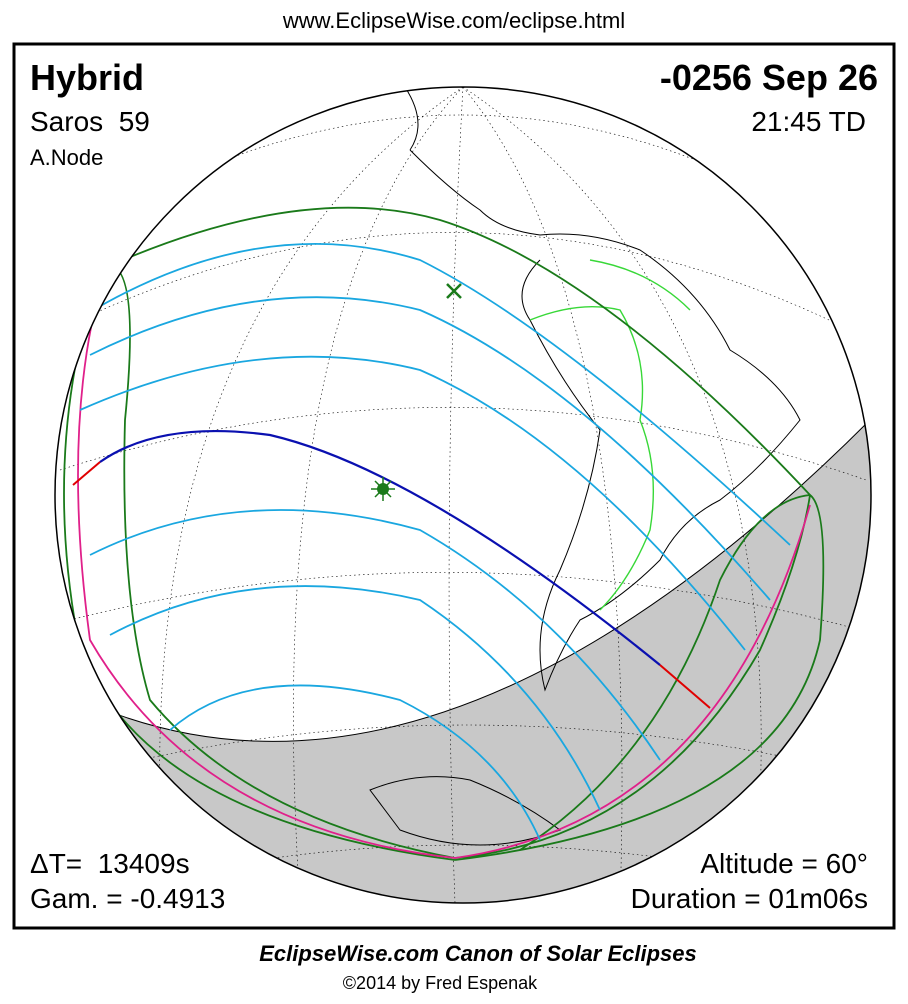 Image resolution: width=908 pixels, height=1004 pixels. What do you see at coordinates (453, 20) in the screenshot?
I see `url: www.EclipseWise.com/eclipse.html` at bounding box center [453, 20].